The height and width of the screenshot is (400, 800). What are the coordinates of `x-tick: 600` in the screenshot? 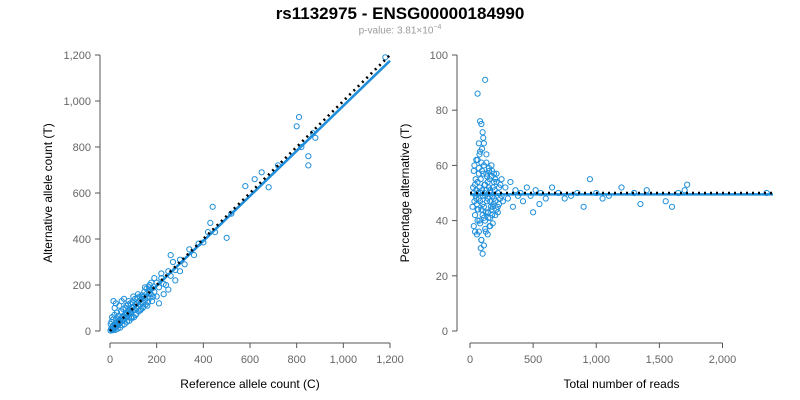 It's located at (250, 354).